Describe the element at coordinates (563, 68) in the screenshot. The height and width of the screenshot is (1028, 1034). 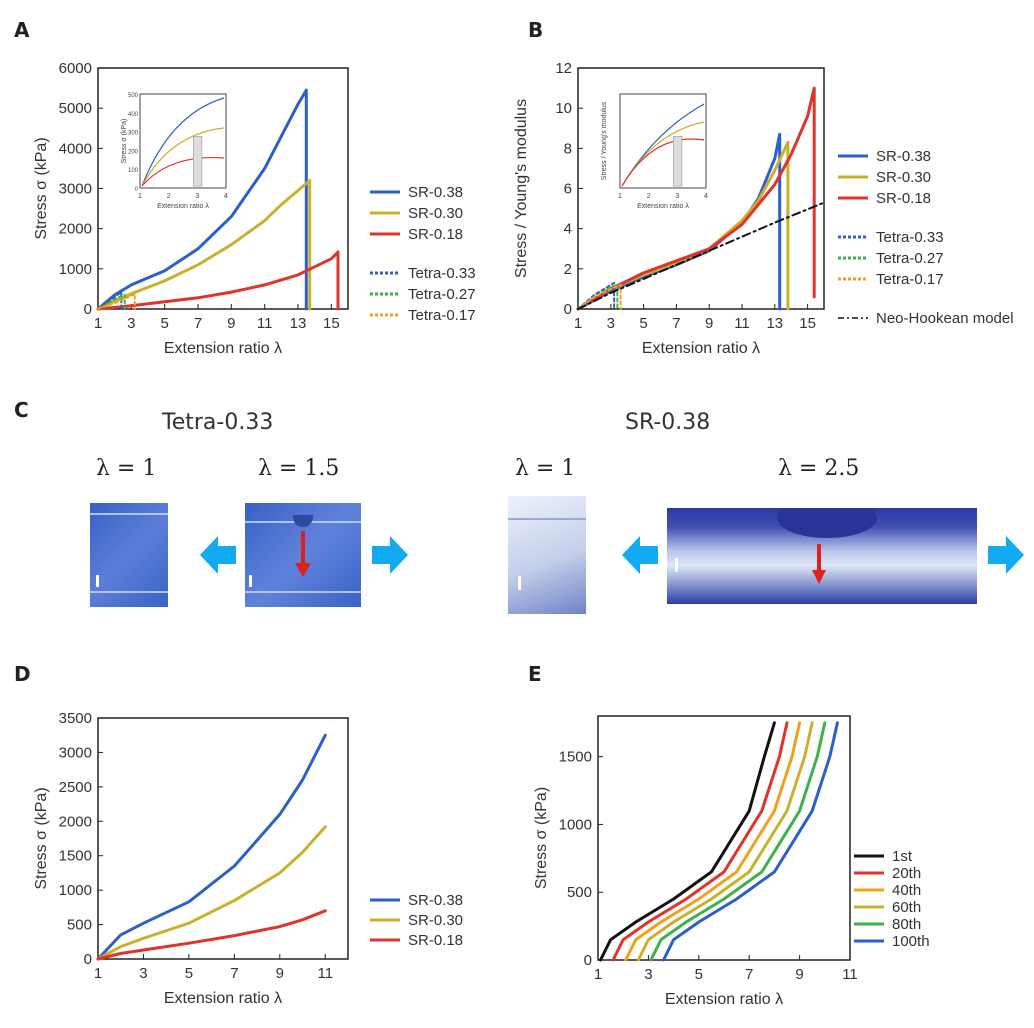
I see `y-tick-label: 12` at that location.